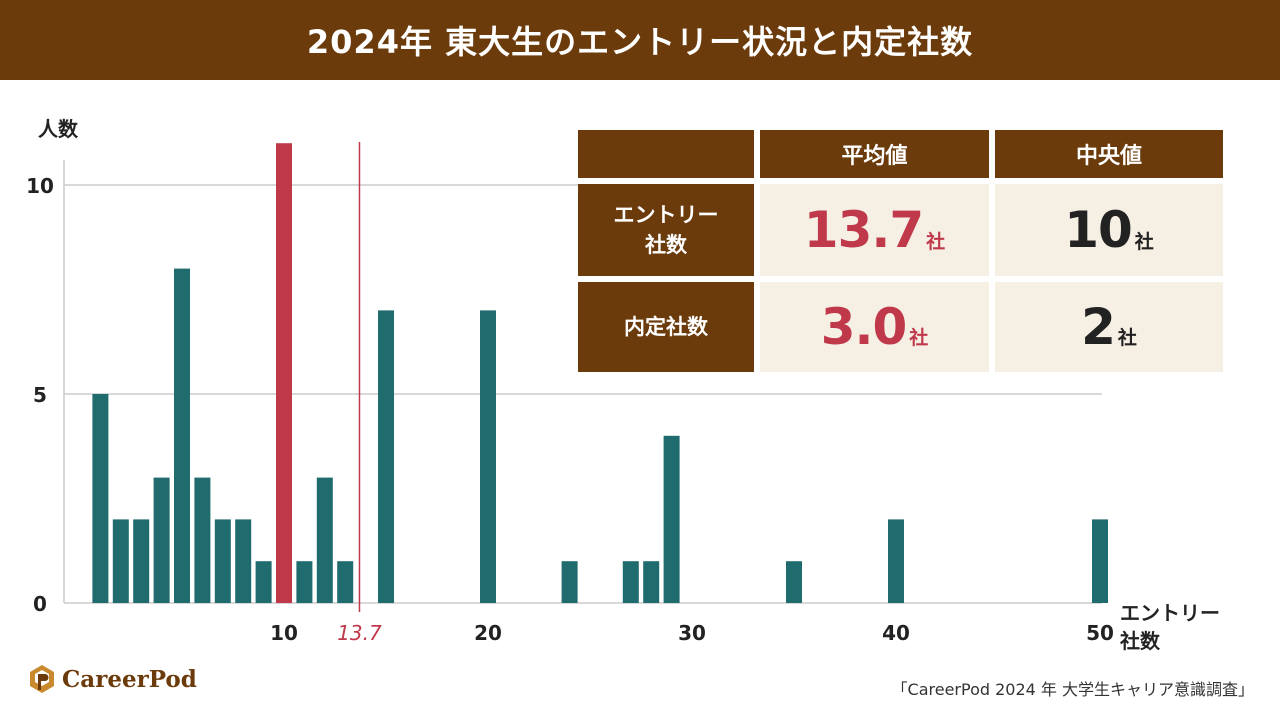 This screenshot has width=1280, height=720. What do you see at coordinates (1140, 641) in the screenshot?
I see `x-axis-title-line2: 社数` at bounding box center [1140, 641].